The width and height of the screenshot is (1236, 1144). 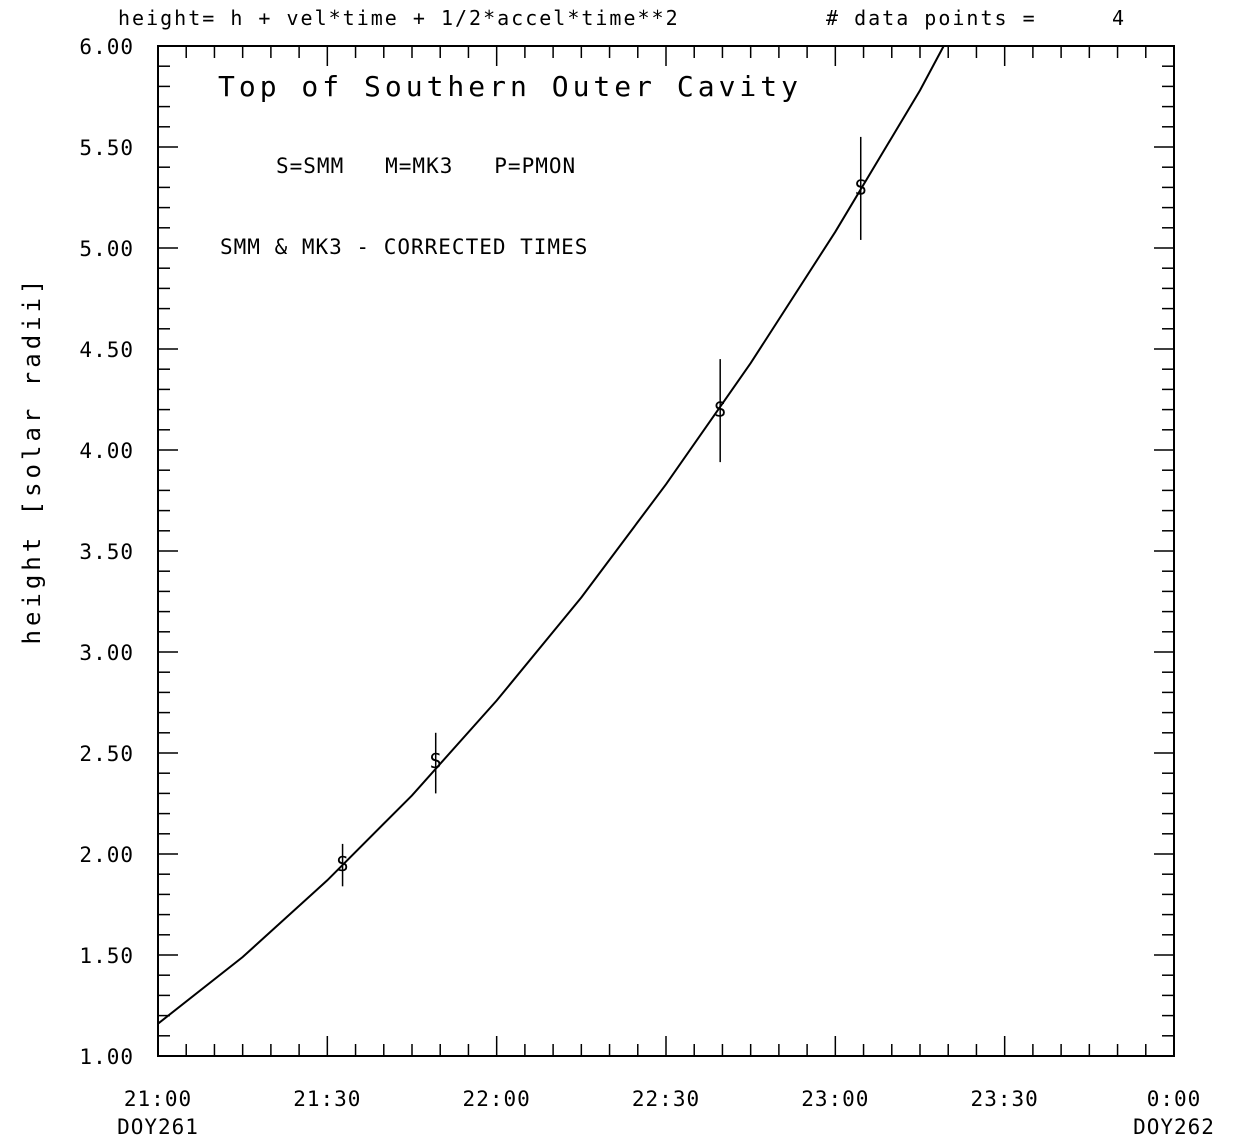 I want to click on x-tick-label: 21:30, so click(x=327, y=1099).